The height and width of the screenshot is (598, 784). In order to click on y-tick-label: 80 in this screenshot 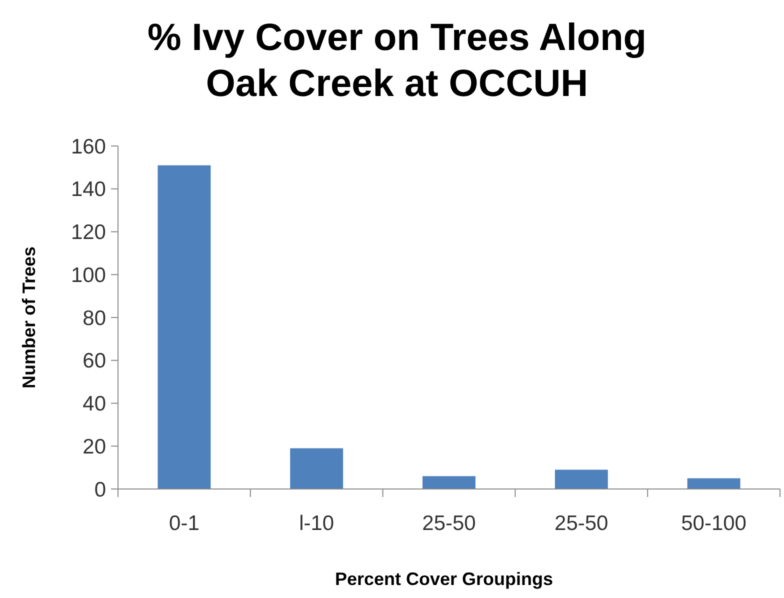, I will do `click(94, 318)`.